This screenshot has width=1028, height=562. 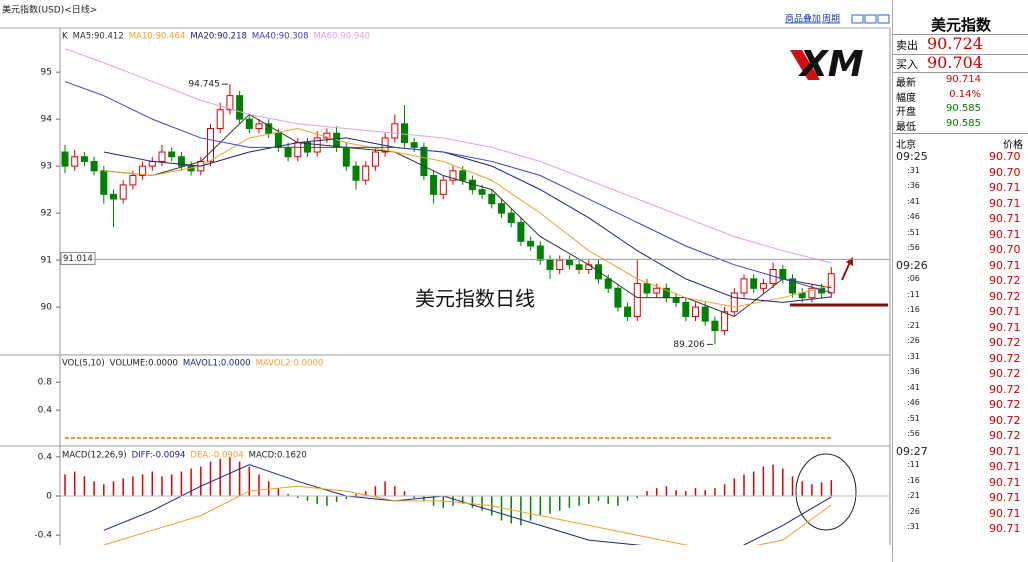 What do you see at coordinates (46, 167) in the screenshot?
I see `y-tick-label: 93` at bounding box center [46, 167].